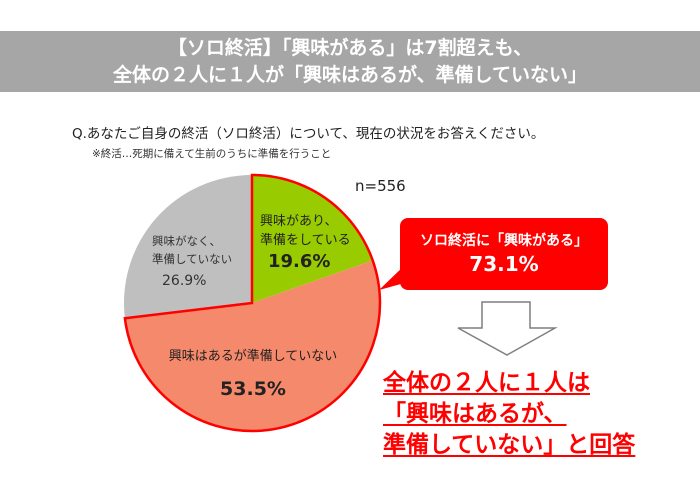 The image size is (700, 495). I want to click on slice-prepared, so click(312, 239).